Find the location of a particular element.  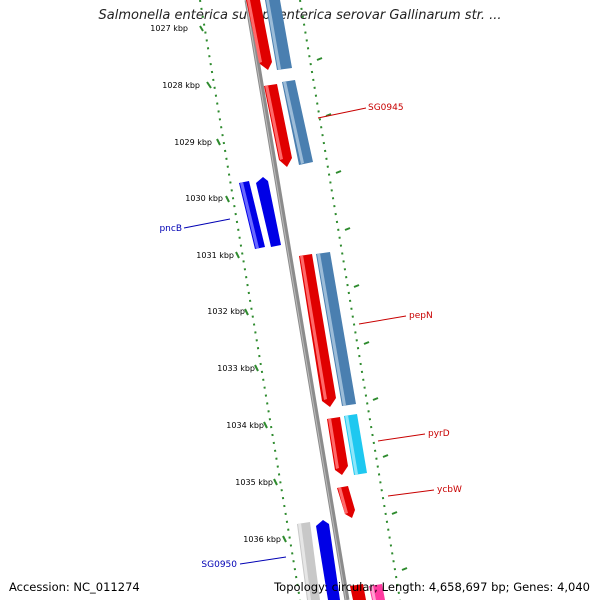

leader-line-sg0945 is located at coordinates (342, 113).